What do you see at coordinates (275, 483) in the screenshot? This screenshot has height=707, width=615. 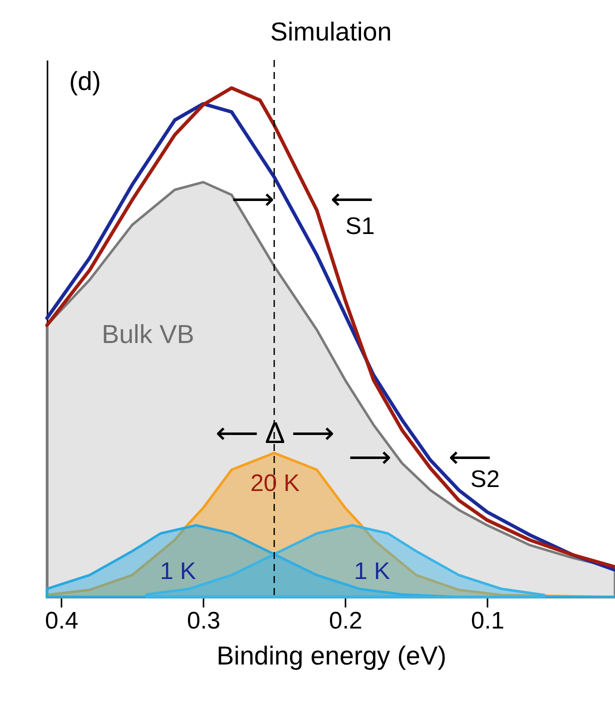 I see `annotation: 20 K` at bounding box center [275, 483].